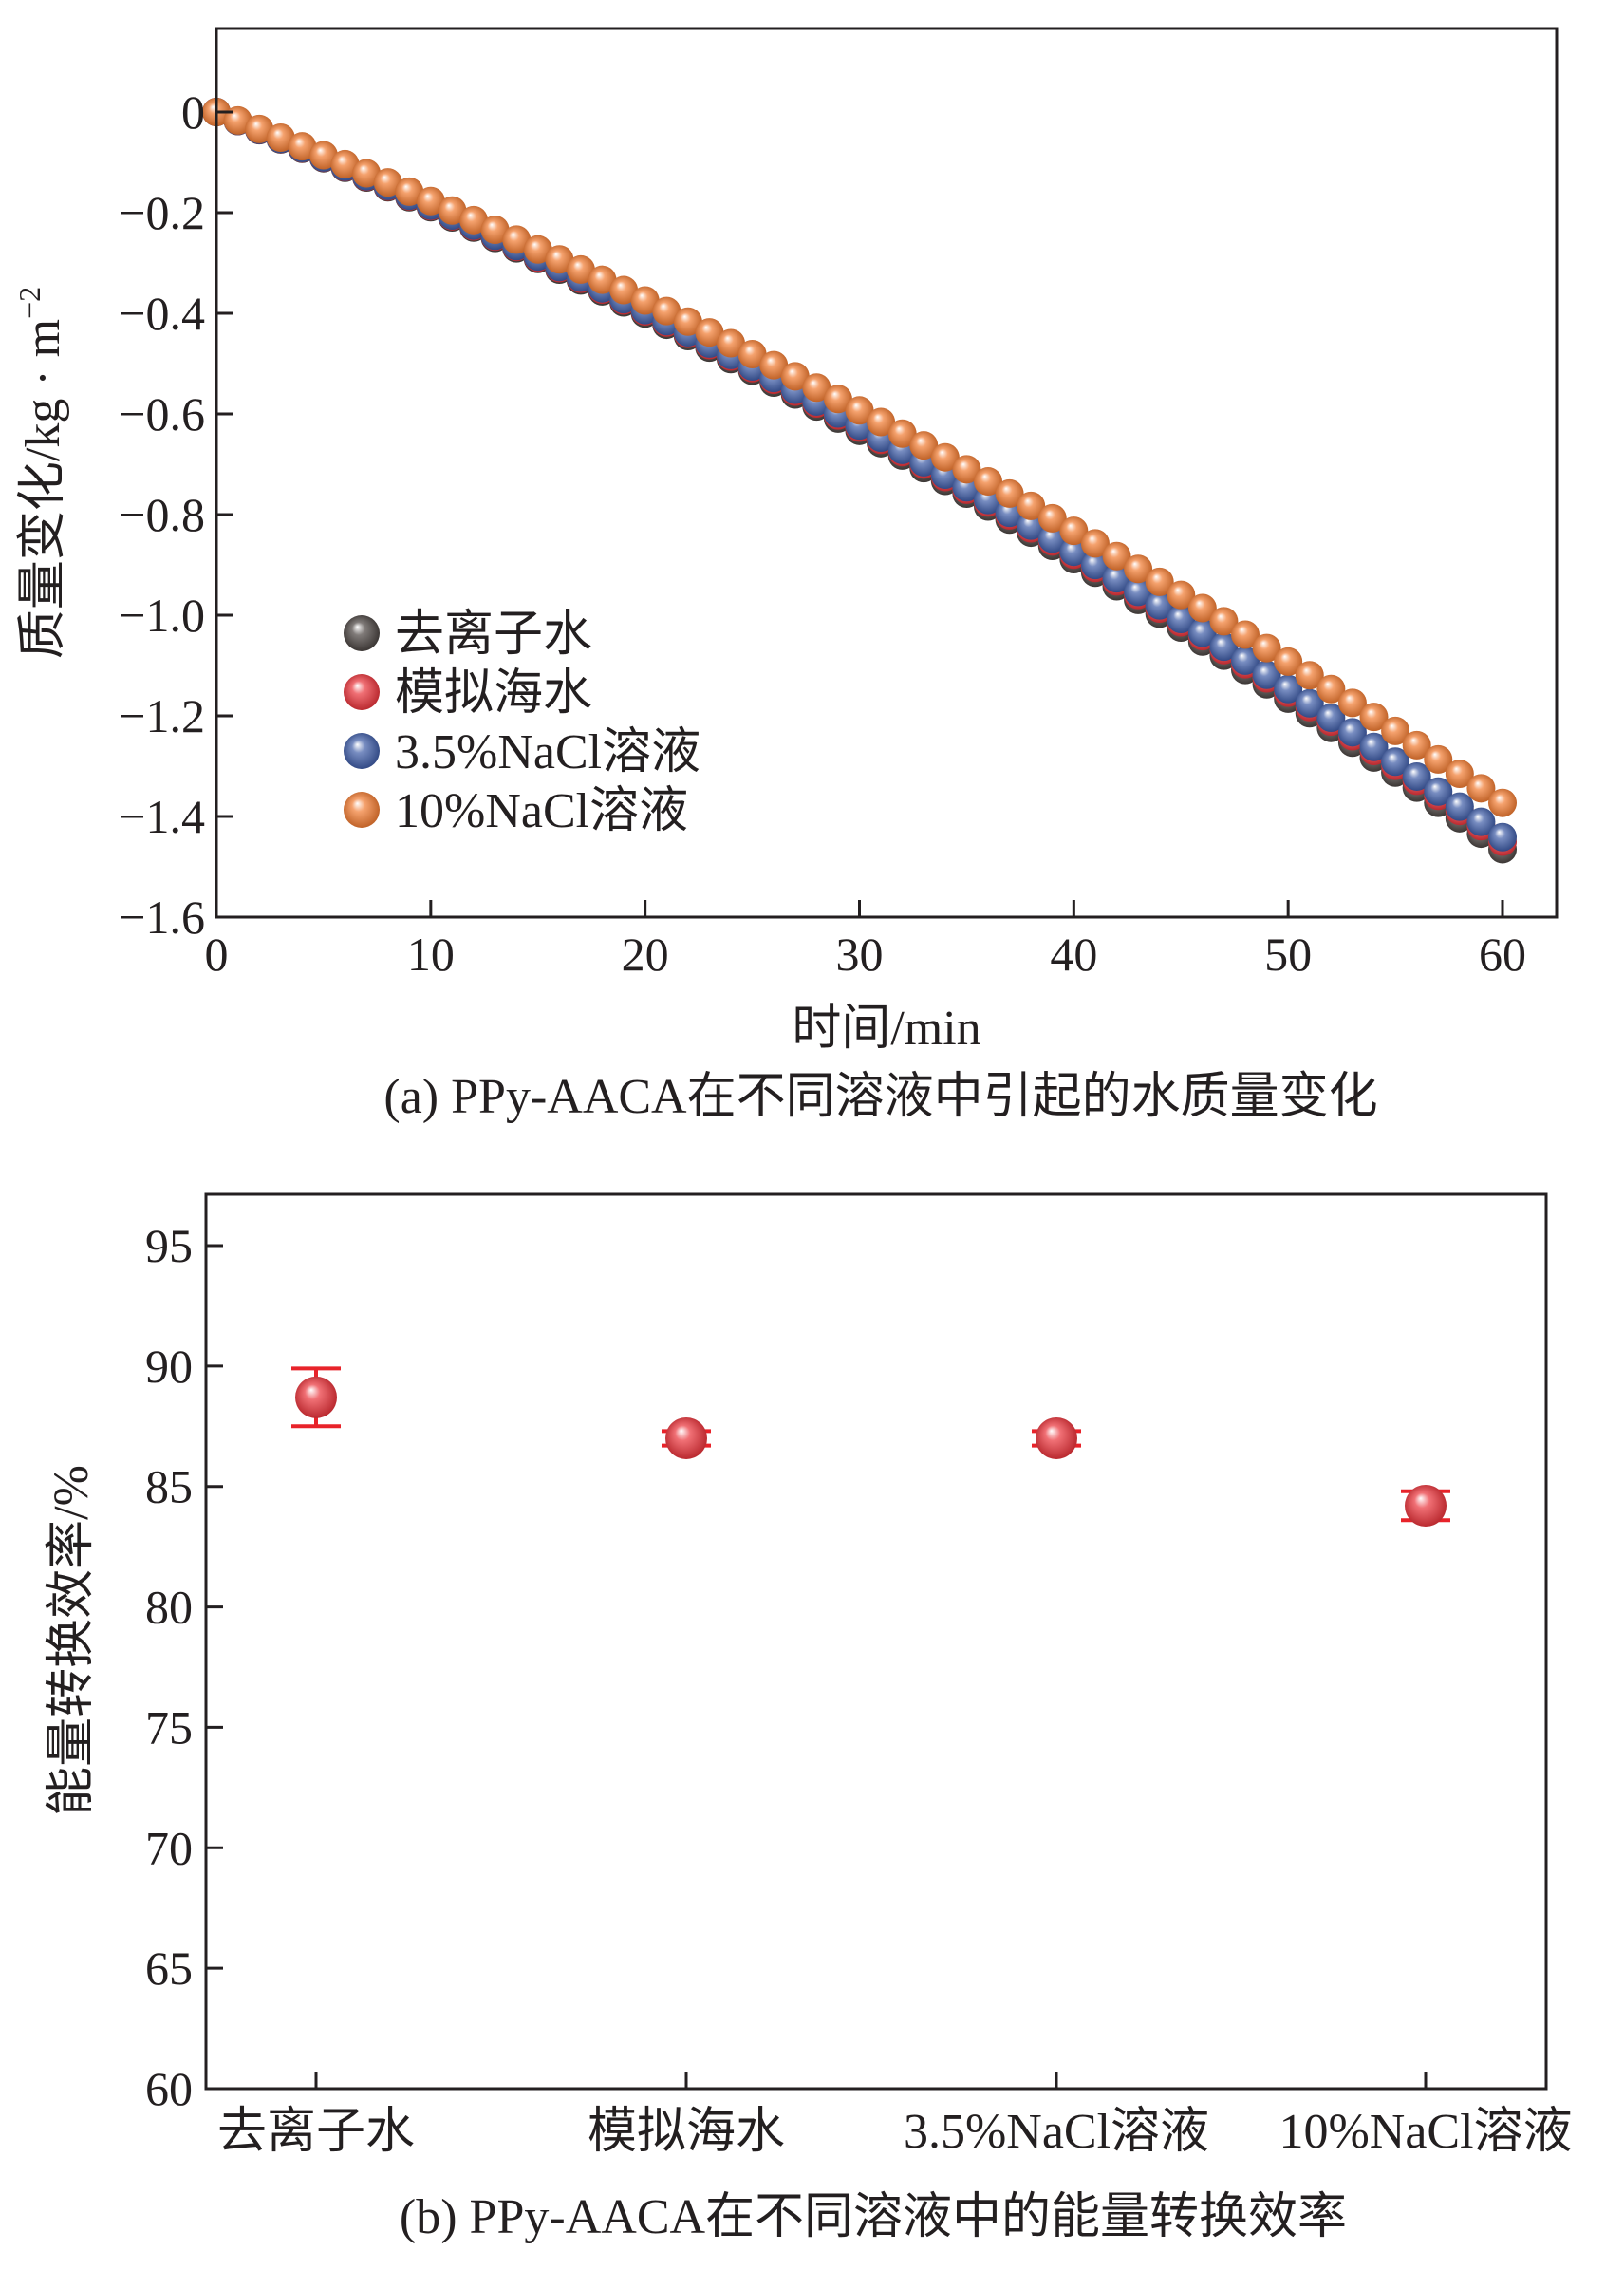 The height and width of the screenshot is (2270, 1624). What do you see at coordinates (1074, 954) in the screenshot?
I see `panel-a-x-tick-label: 40` at bounding box center [1074, 954].